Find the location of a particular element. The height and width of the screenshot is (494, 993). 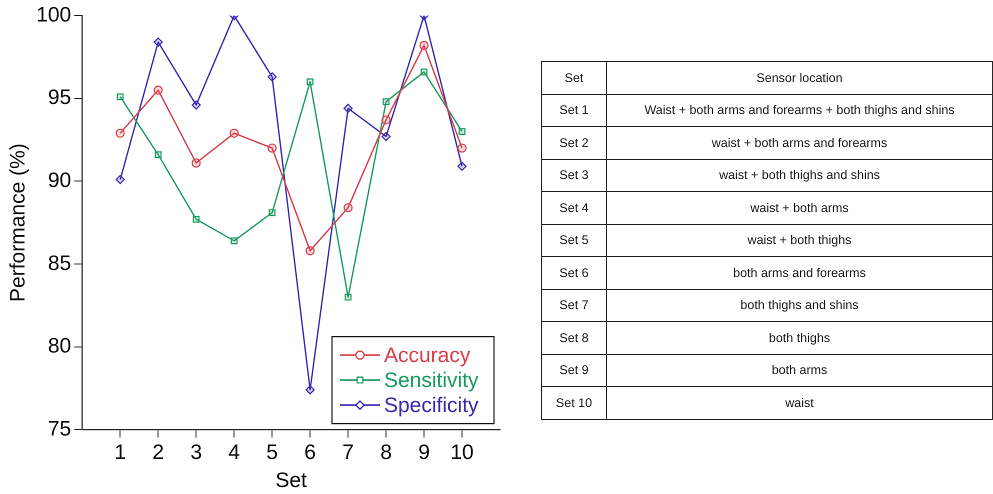

text: Set is located at coordinates (574, 78).